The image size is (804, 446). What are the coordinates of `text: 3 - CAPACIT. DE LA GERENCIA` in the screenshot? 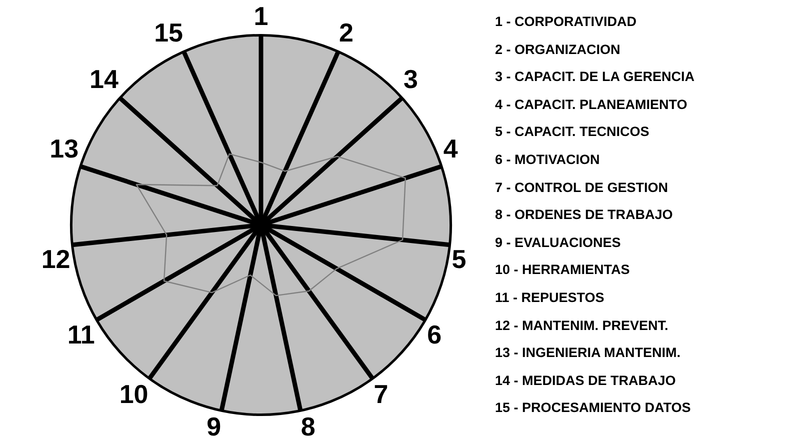 It's located at (595, 77).